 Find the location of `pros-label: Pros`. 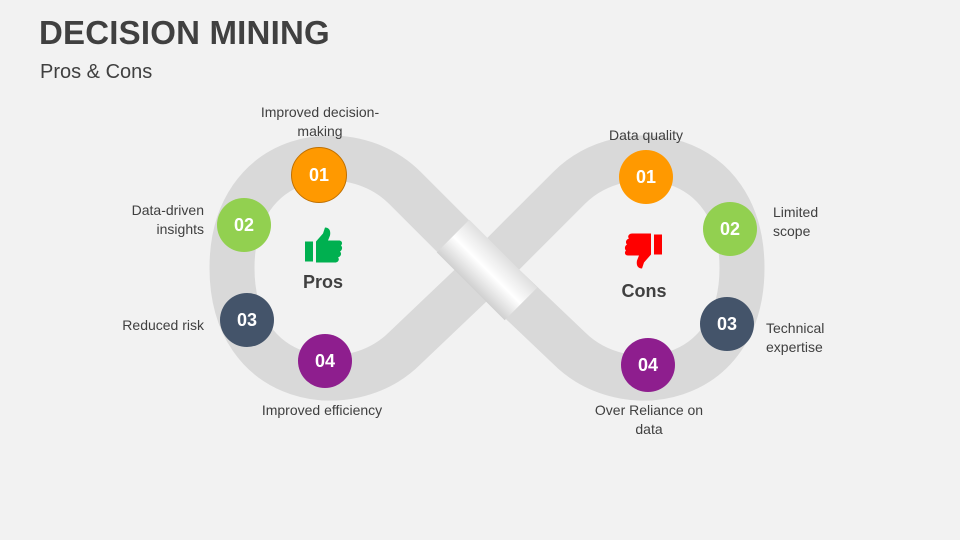

pros-label: Pros is located at coordinates (323, 282).